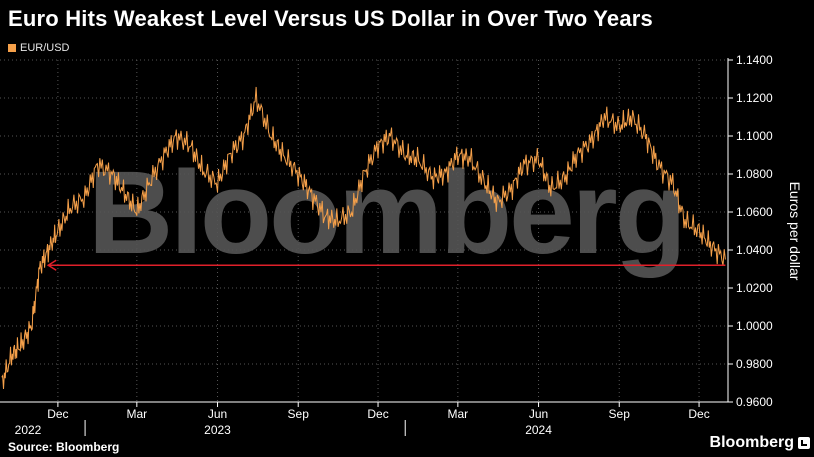 The width and height of the screenshot is (814, 457). Describe the element at coordinates (754, 60) in the screenshot. I see `y-tick-label: 1.1400` at that location.